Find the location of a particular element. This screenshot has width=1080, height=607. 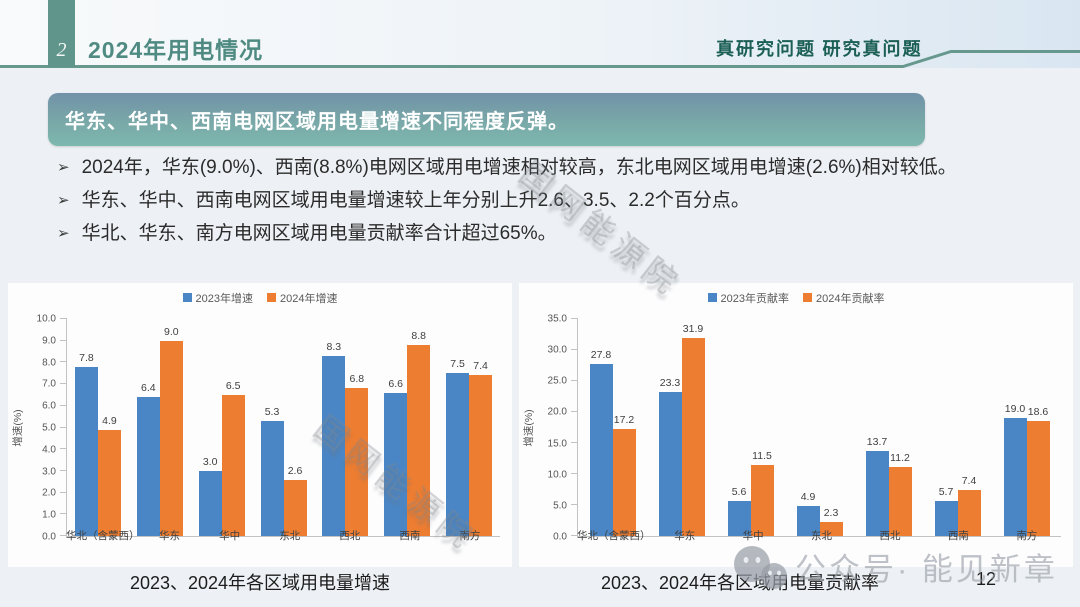

y-tick-label: 9.0 is located at coordinates (49, 341).